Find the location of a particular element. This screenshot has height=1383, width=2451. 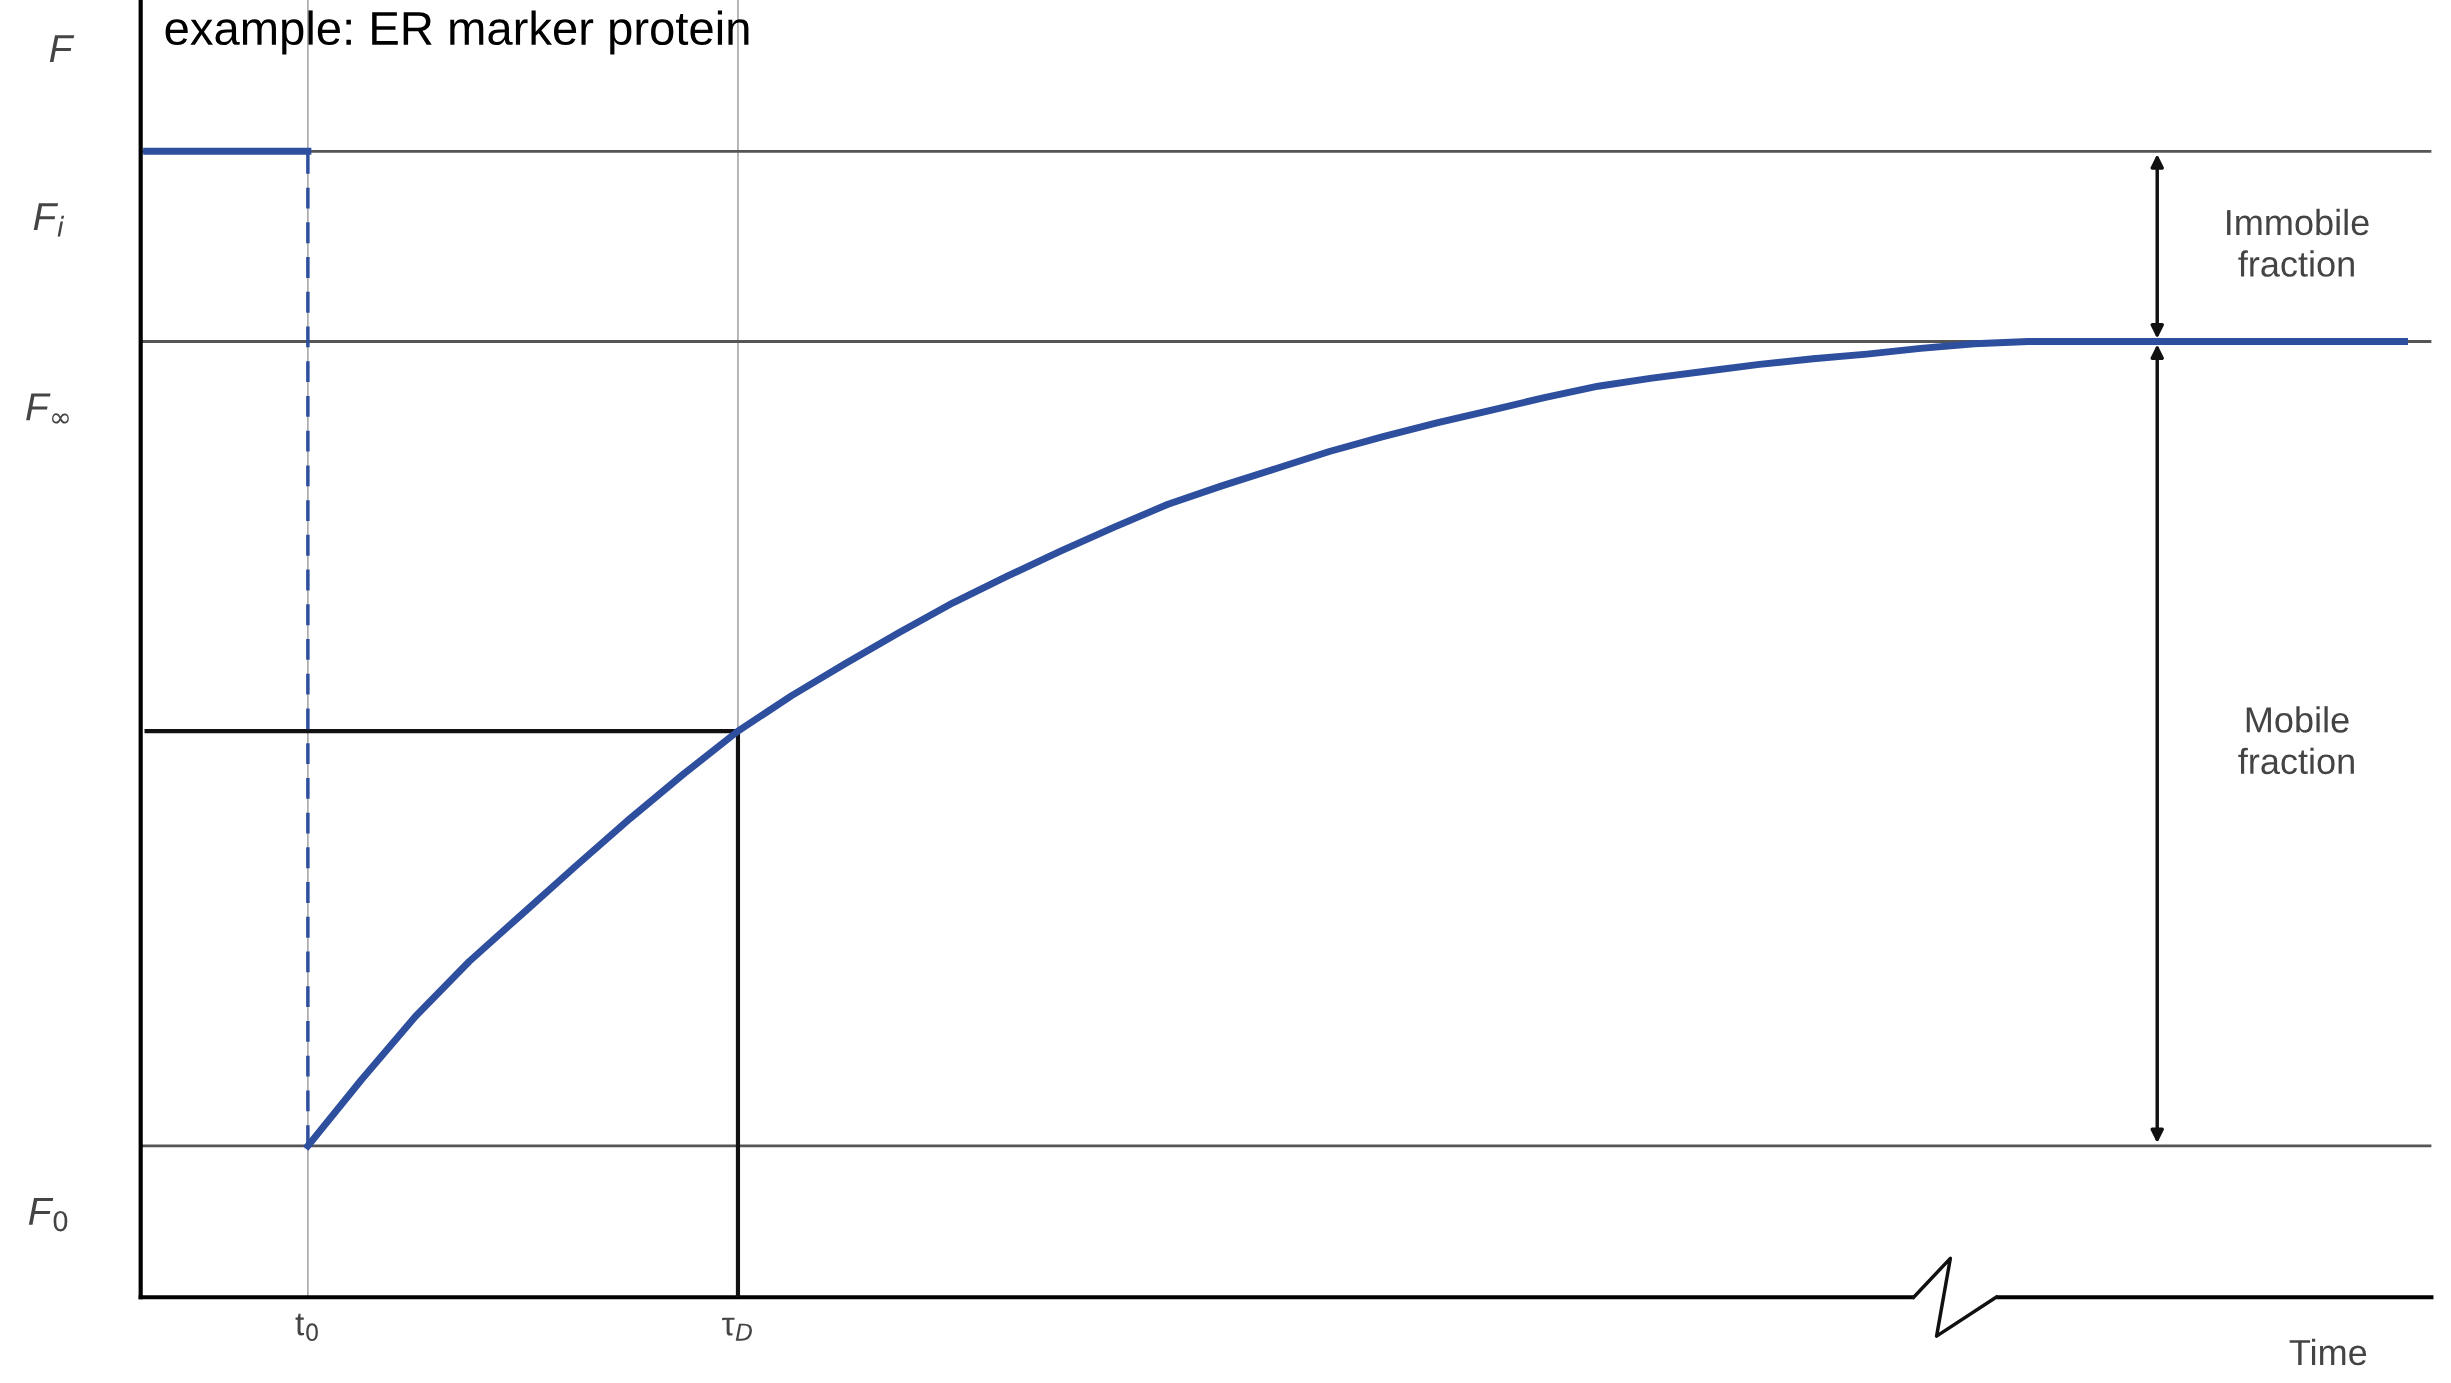

annotation: Mobile fraction is located at coordinates (2296, 740).